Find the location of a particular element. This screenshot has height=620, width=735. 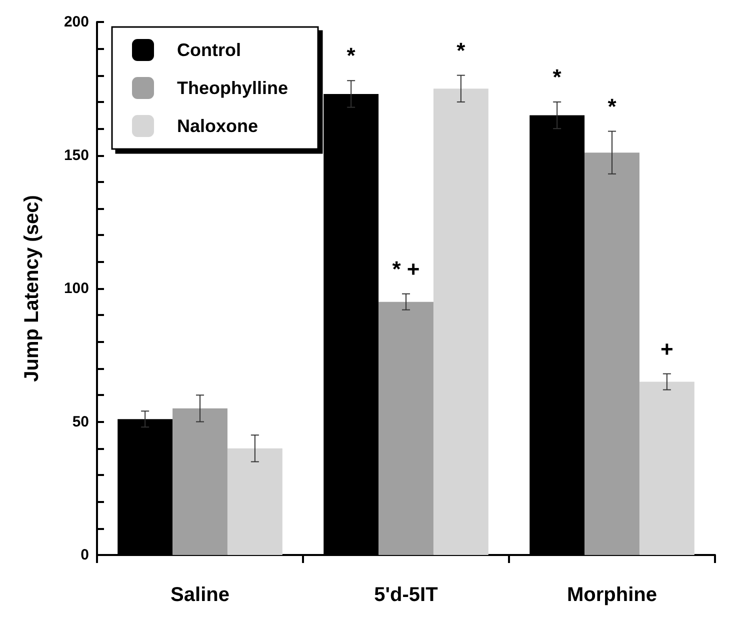

y-tick-label: 150 is located at coordinates (76, 155).